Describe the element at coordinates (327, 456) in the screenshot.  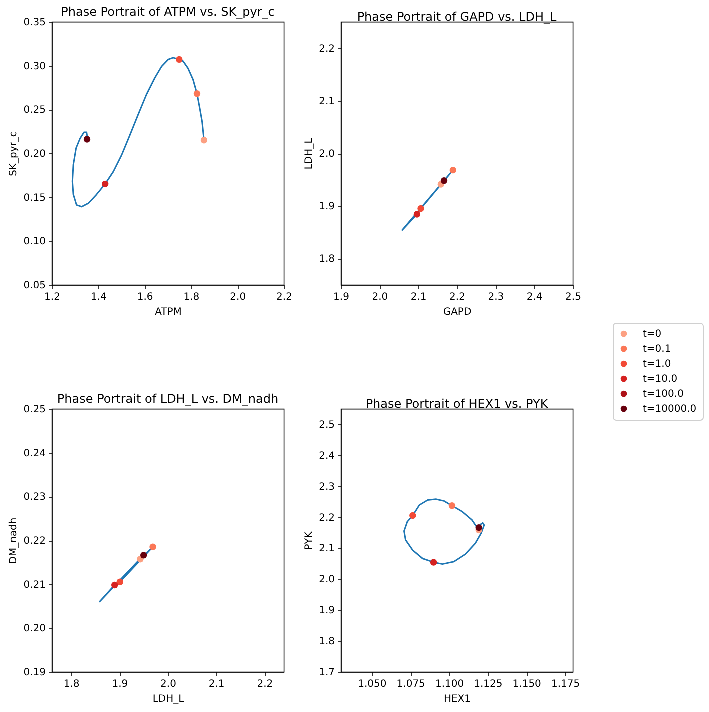
I see `y-tick-label: 2.4` at that location.